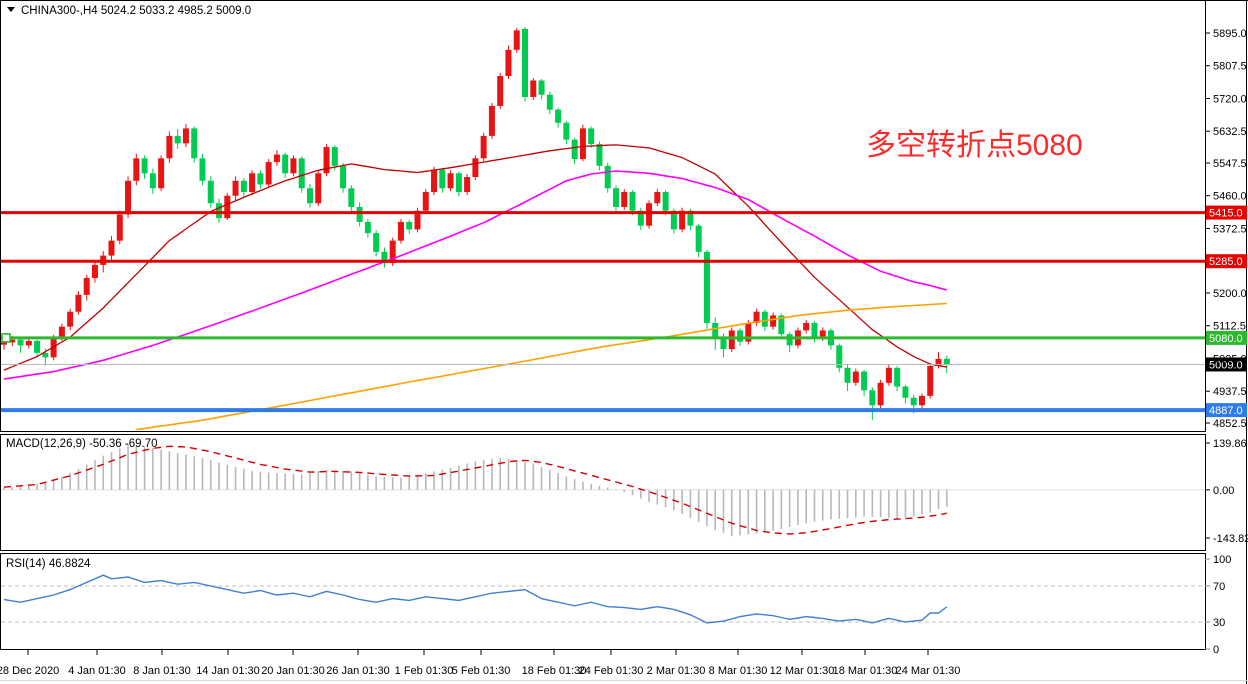  Describe the element at coordinates (1230, 539) in the screenshot. I see `macd-tick-label: -143.82` at that location.